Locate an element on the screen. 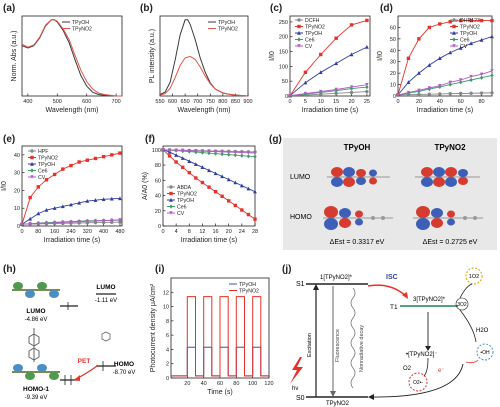  lumo-molecule-icon is located at coordinates (36, 290).